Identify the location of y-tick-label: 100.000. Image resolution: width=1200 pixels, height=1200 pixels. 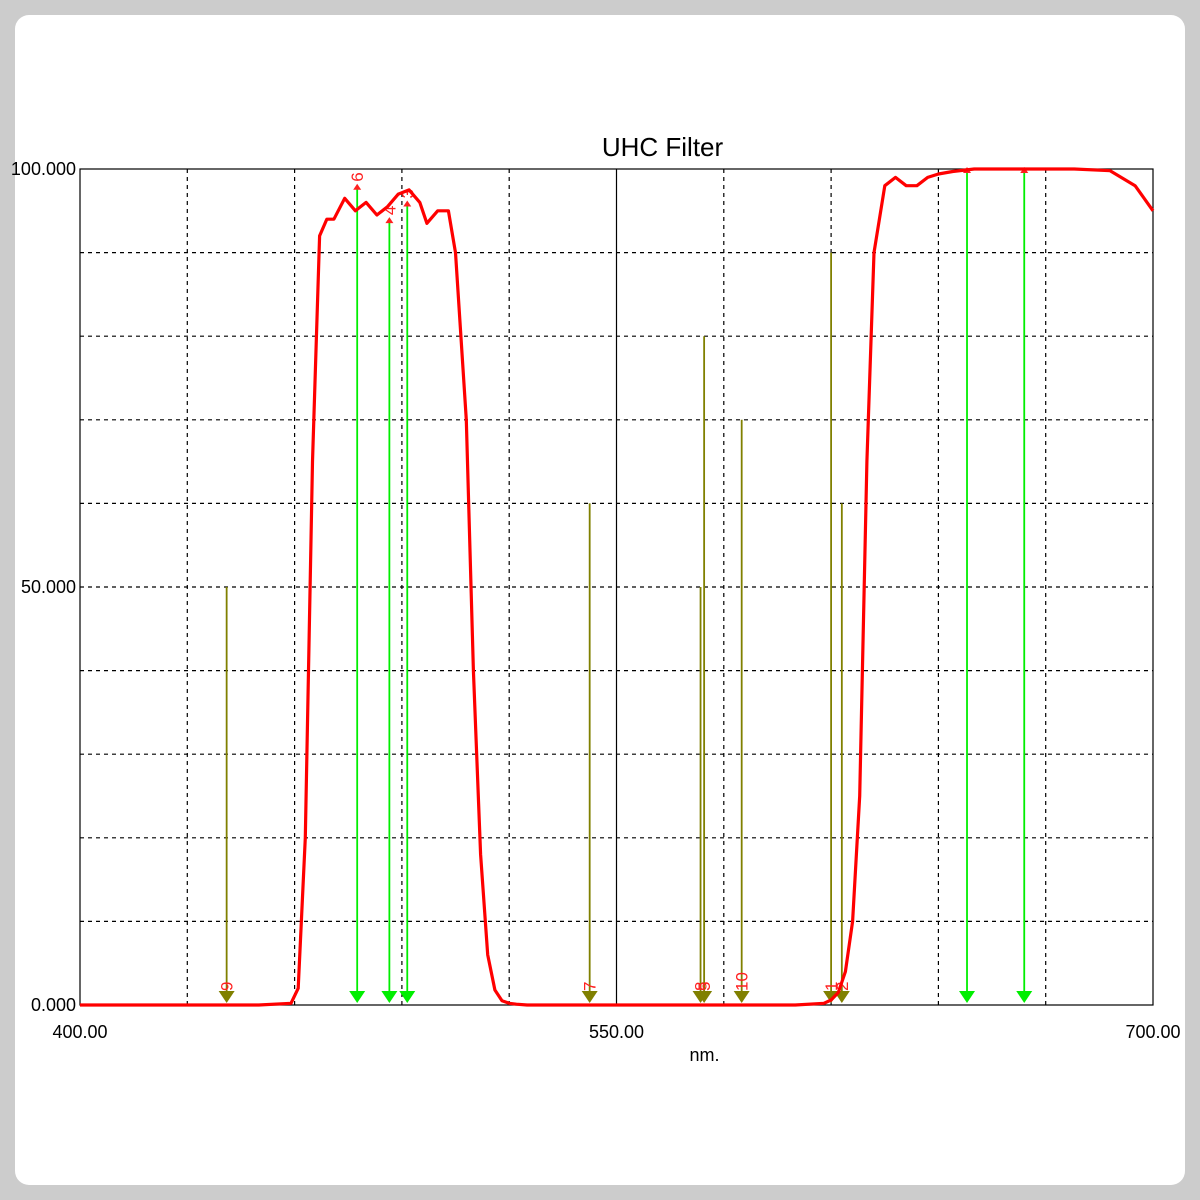
(43, 169).